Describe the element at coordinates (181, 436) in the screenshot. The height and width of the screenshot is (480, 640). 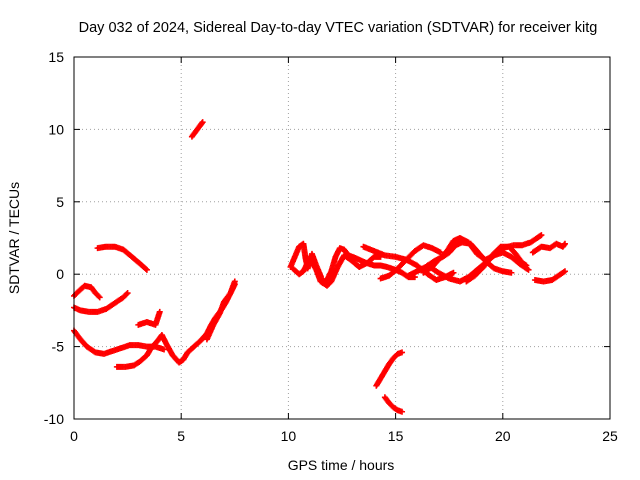
I see `x-tick-label: 5` at that location.